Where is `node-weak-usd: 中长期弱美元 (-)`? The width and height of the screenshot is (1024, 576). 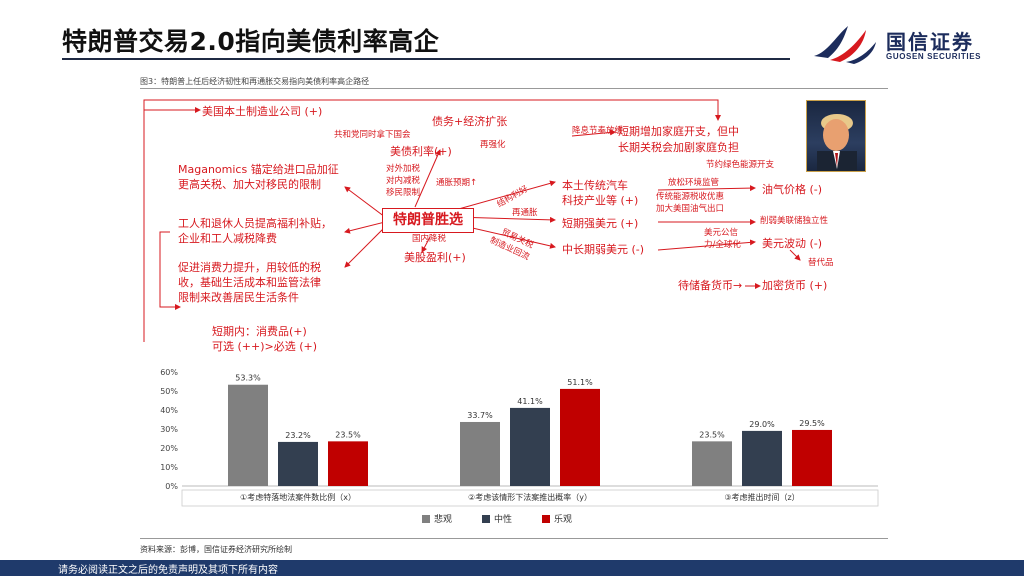
node-weak-usd: 中长期弱美元 (-) is located at coordinates (603, 249).